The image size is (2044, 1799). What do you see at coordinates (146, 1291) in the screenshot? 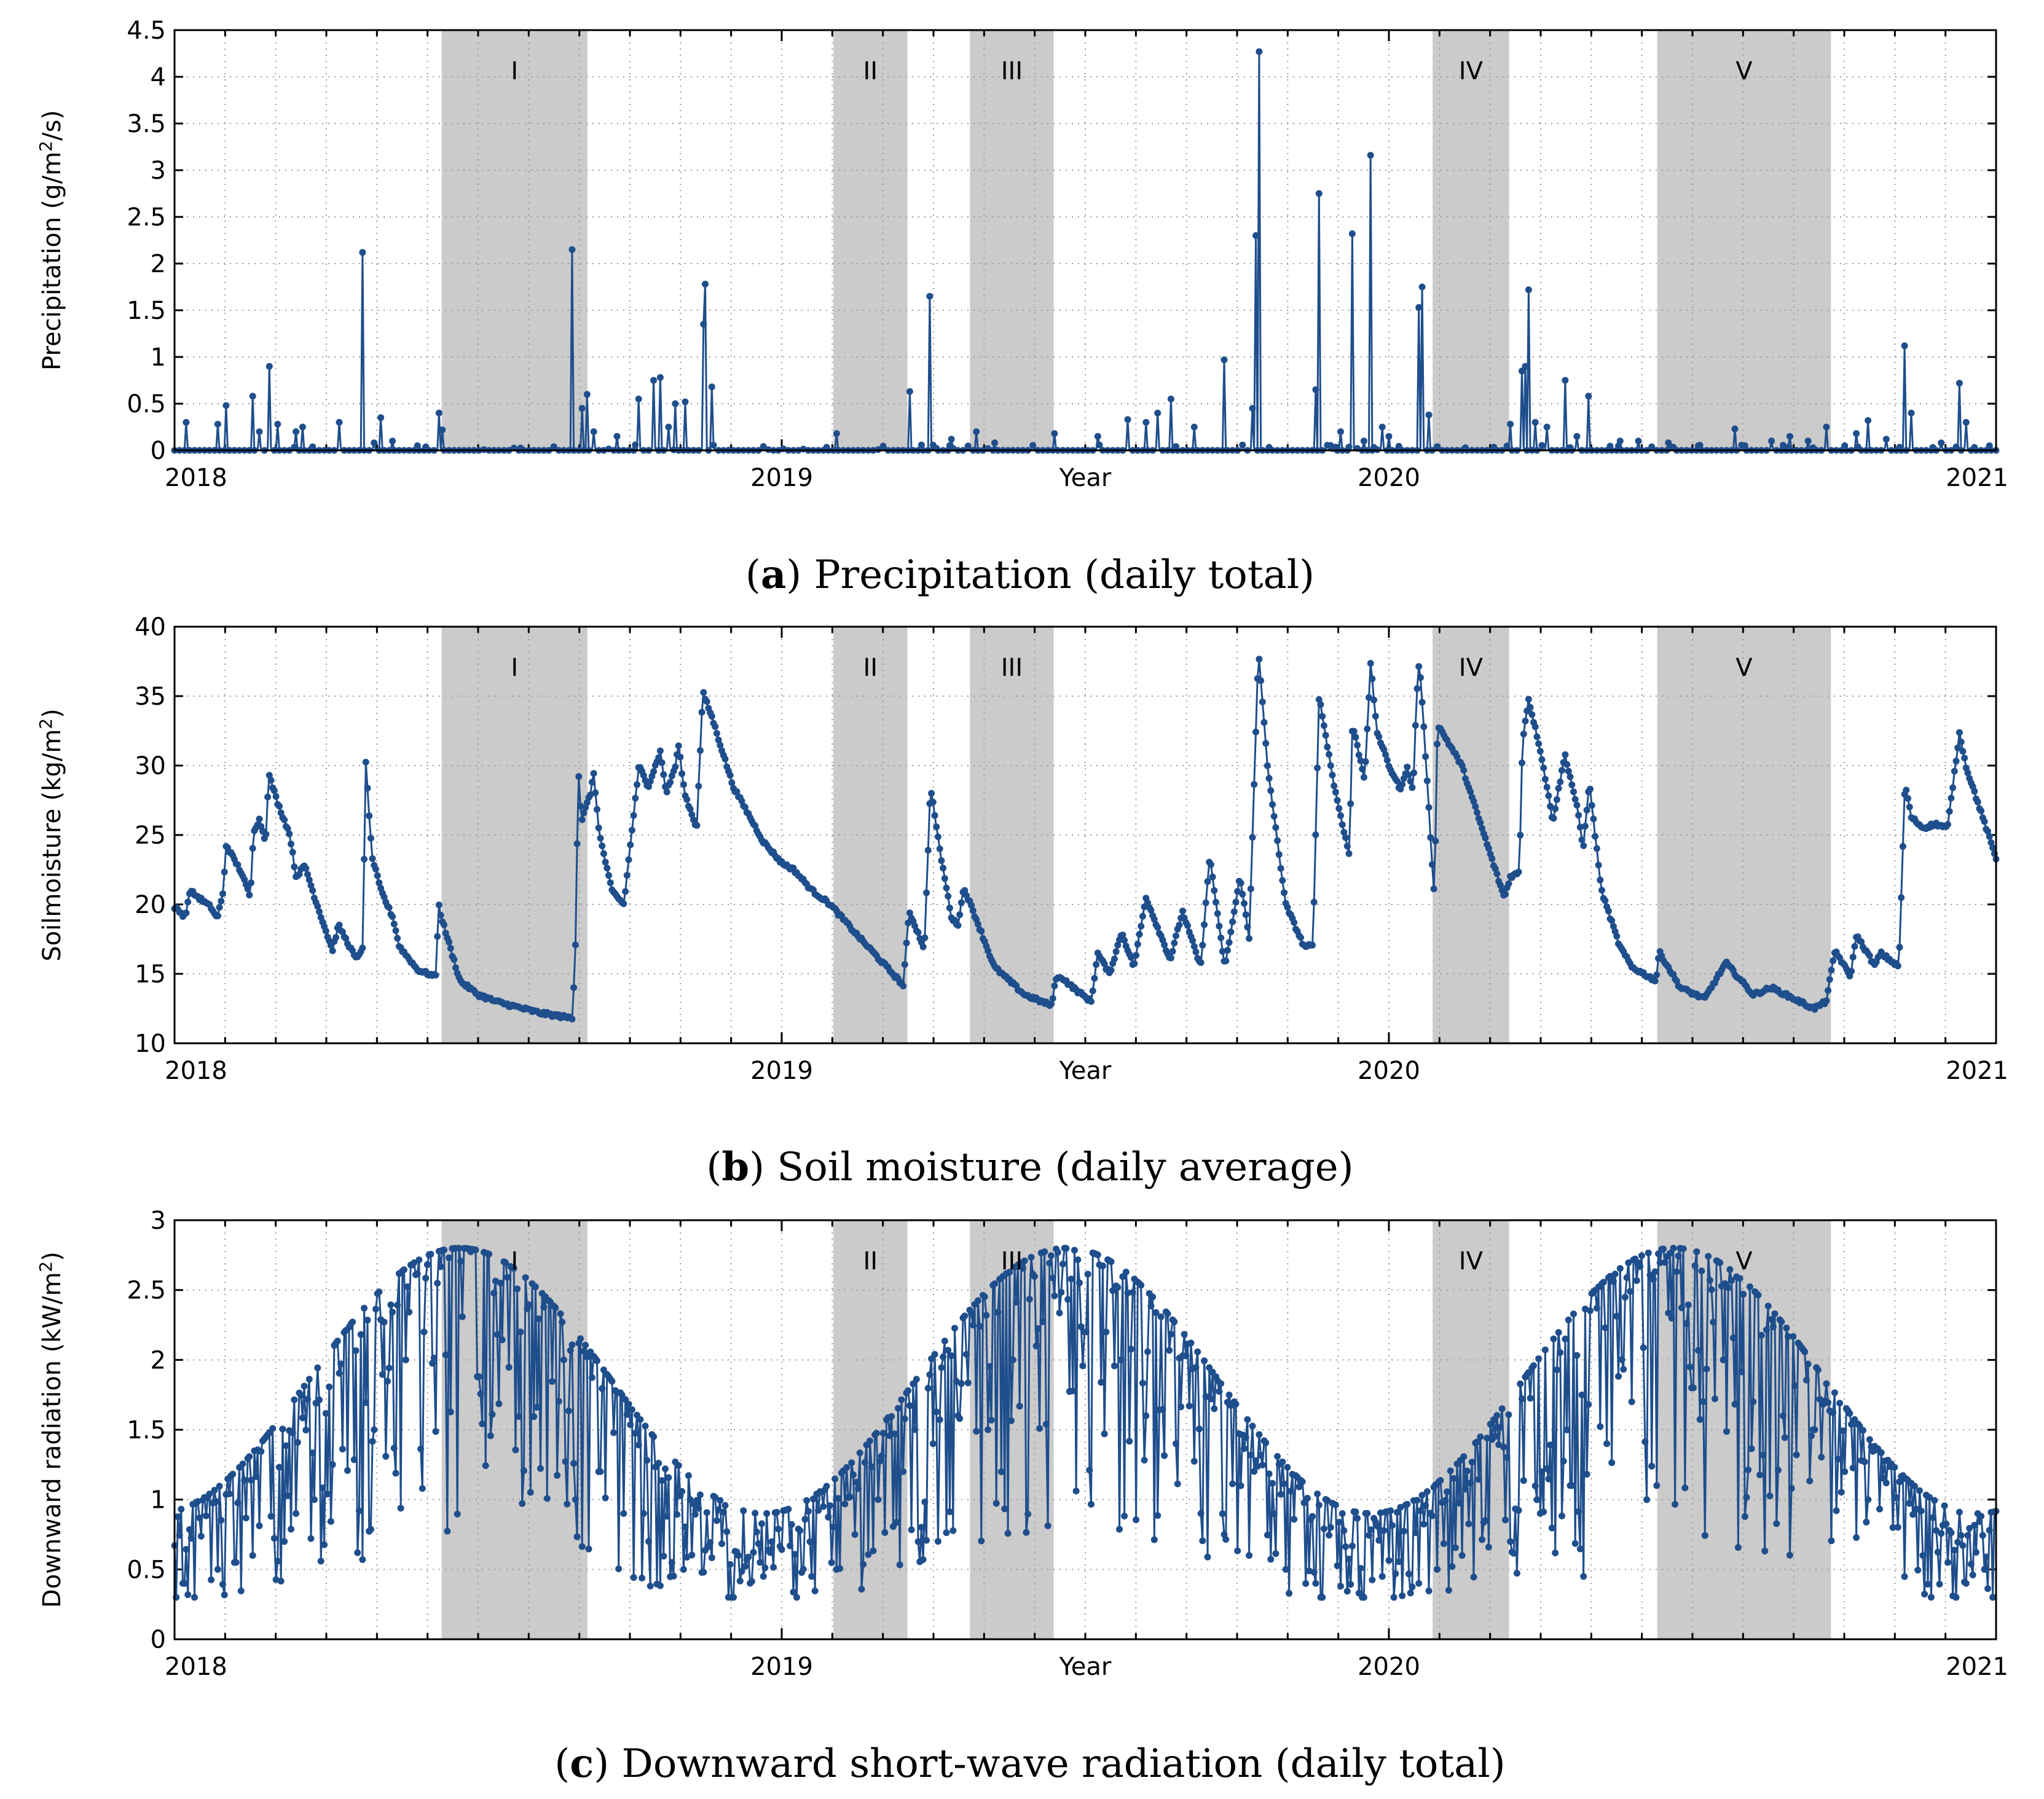
I see `y-tick-label: 2.5` at bounding box center [146, 1291].